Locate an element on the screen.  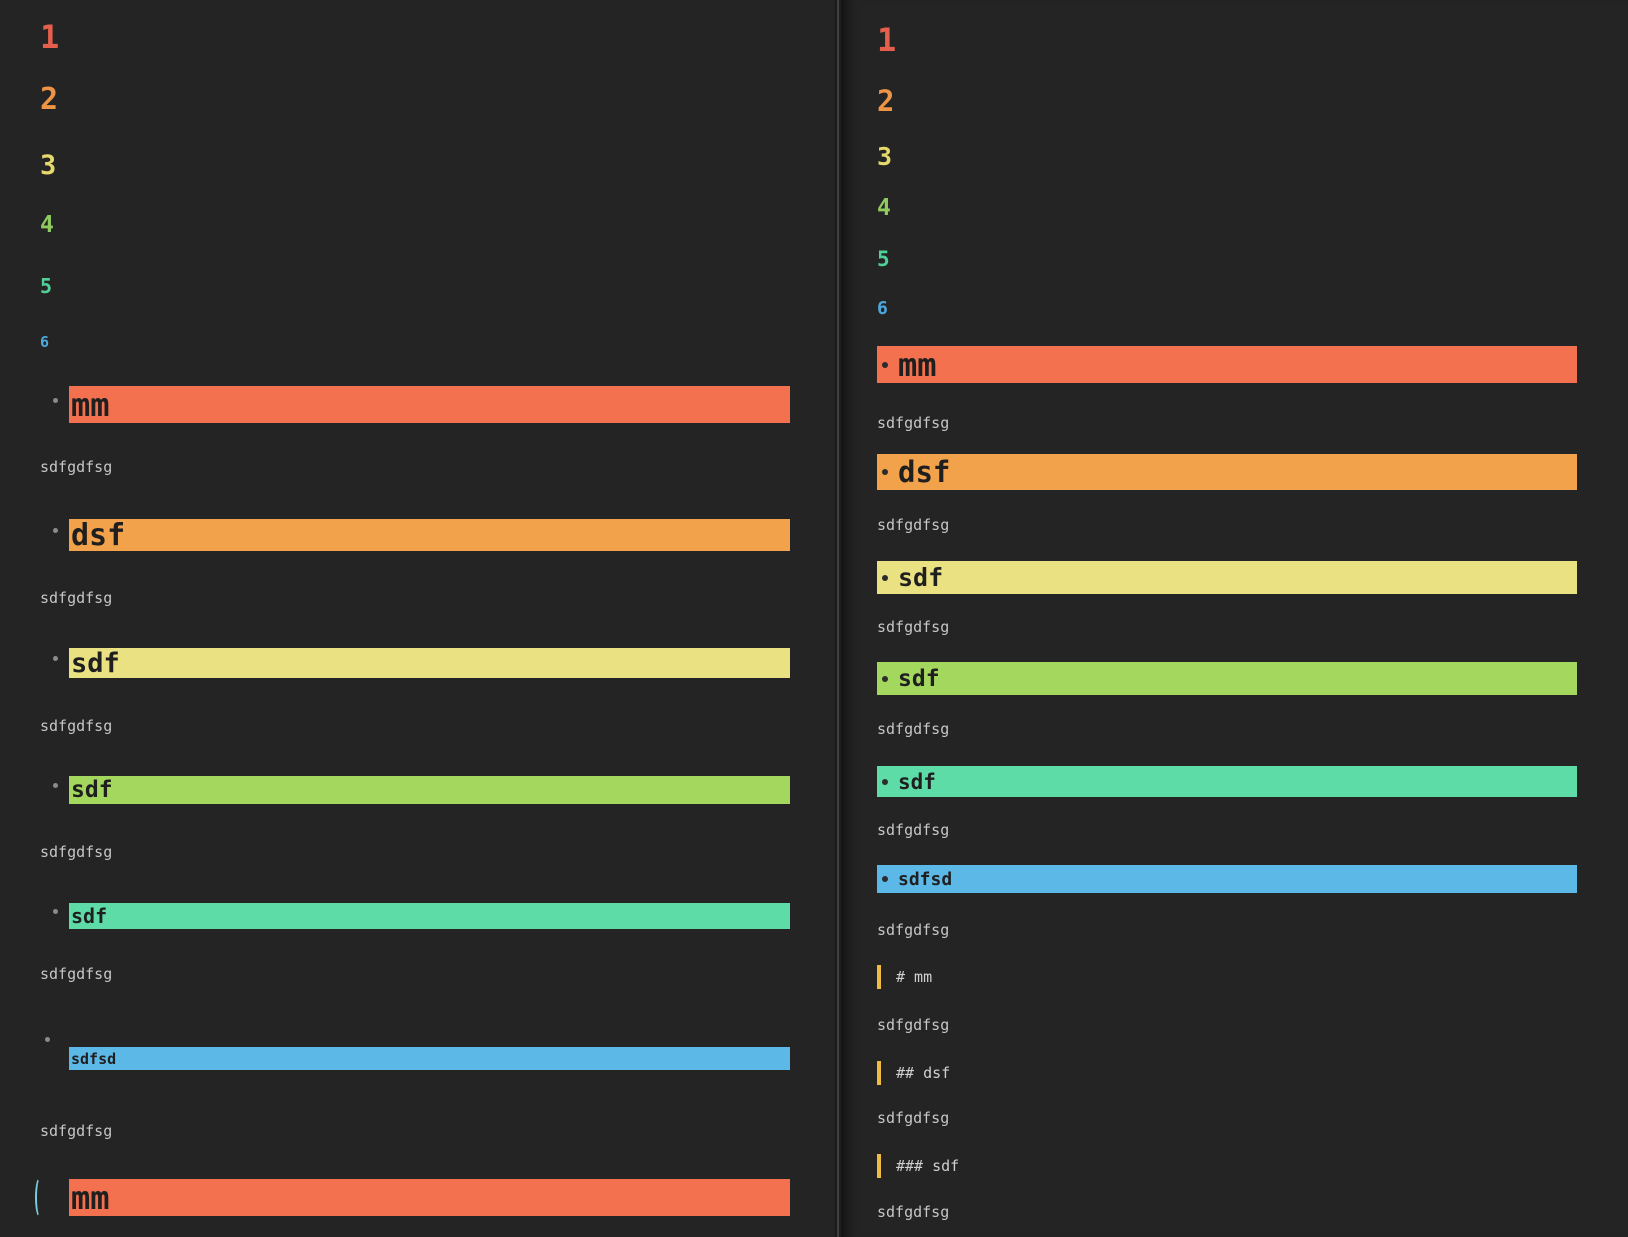
pane-resize-divider is located at coordinates (838, 618).